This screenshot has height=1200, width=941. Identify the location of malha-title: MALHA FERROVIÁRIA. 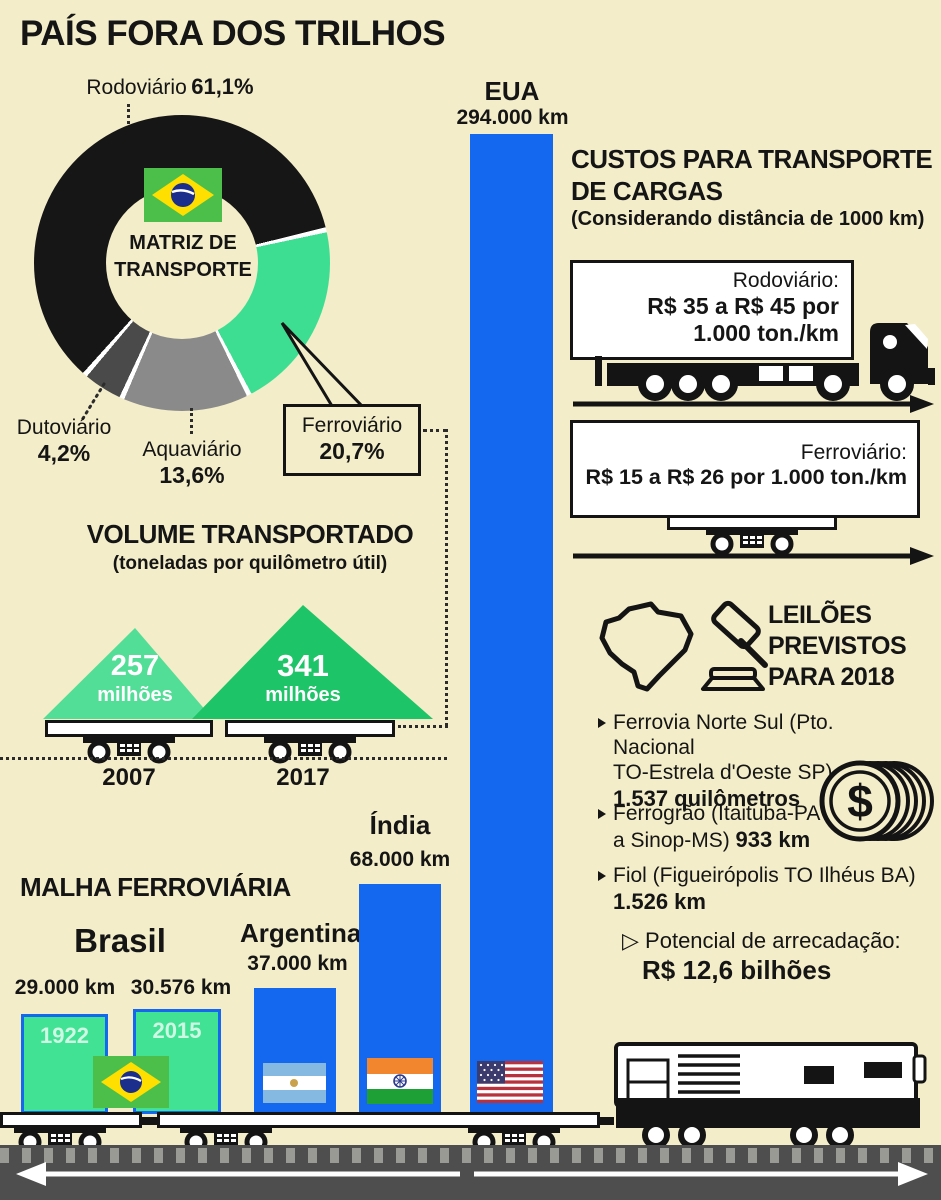
(155, 887).